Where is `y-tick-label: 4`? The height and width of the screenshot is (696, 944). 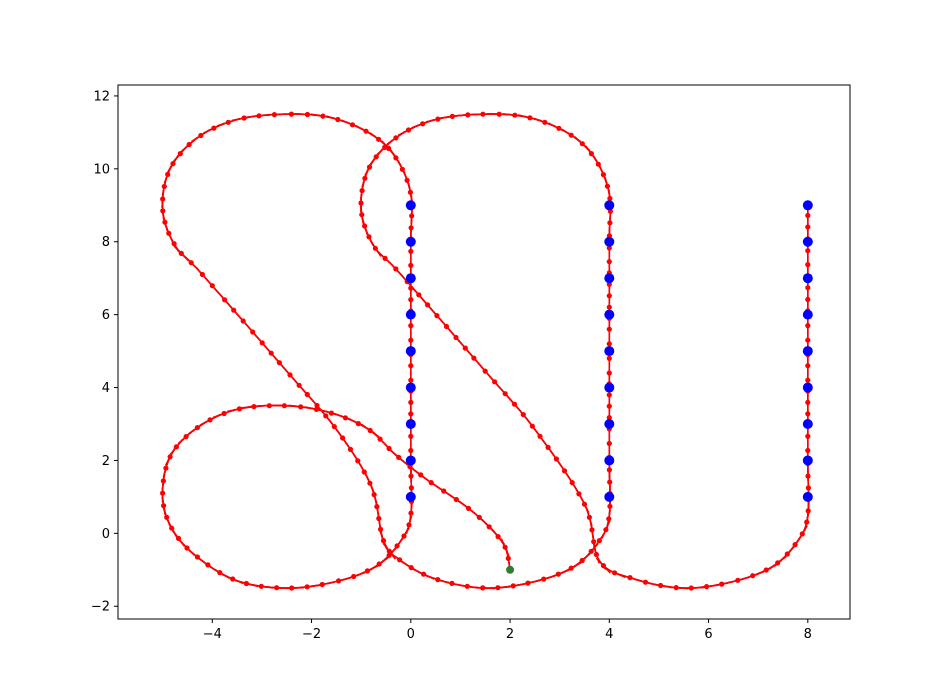 y-tick-label: 4 is located at coordinates (106, 388).